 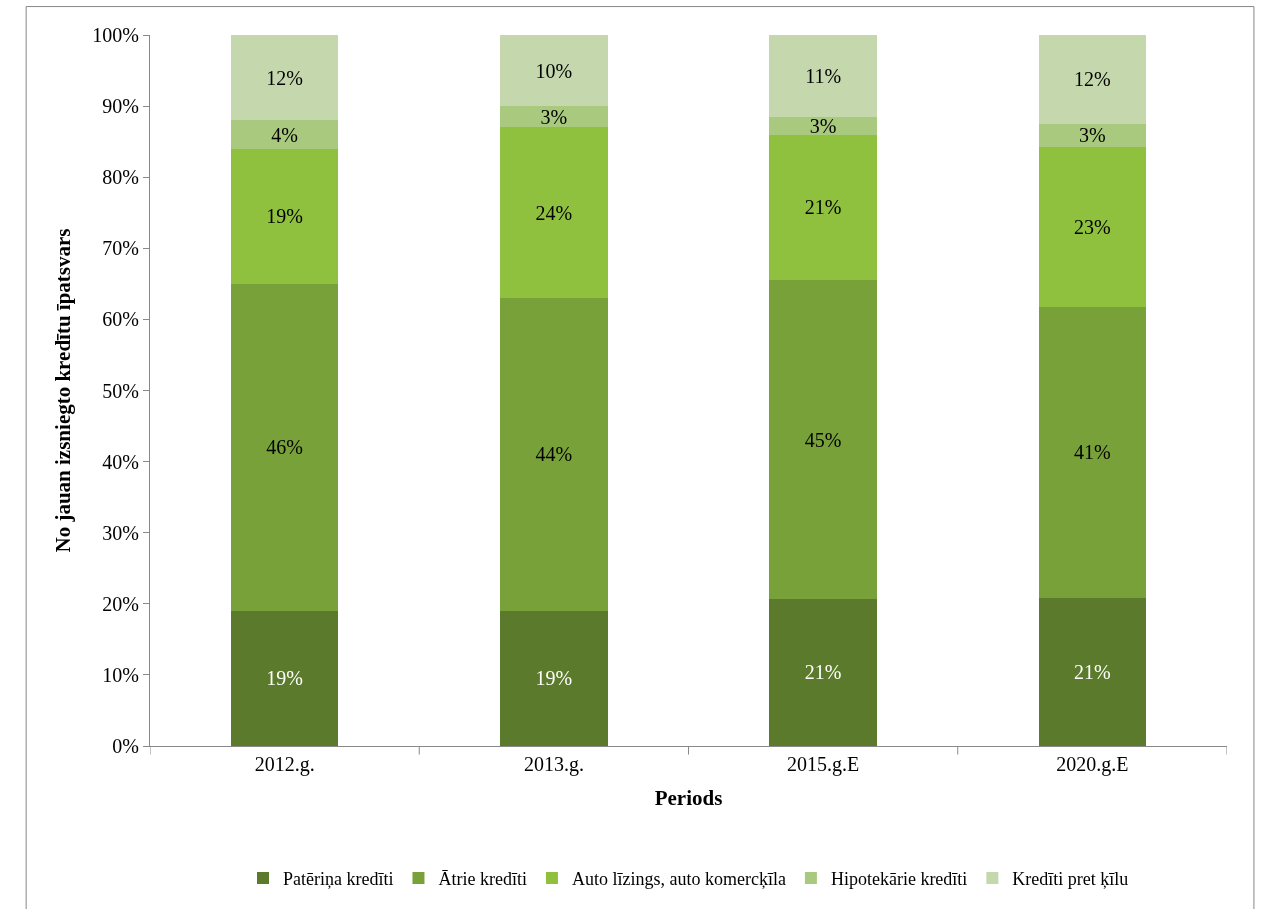 What do you see at coordinates (120, 603) in the screenshot?
I see `y-tick-label: 20%` at bounding box center [120, 603].